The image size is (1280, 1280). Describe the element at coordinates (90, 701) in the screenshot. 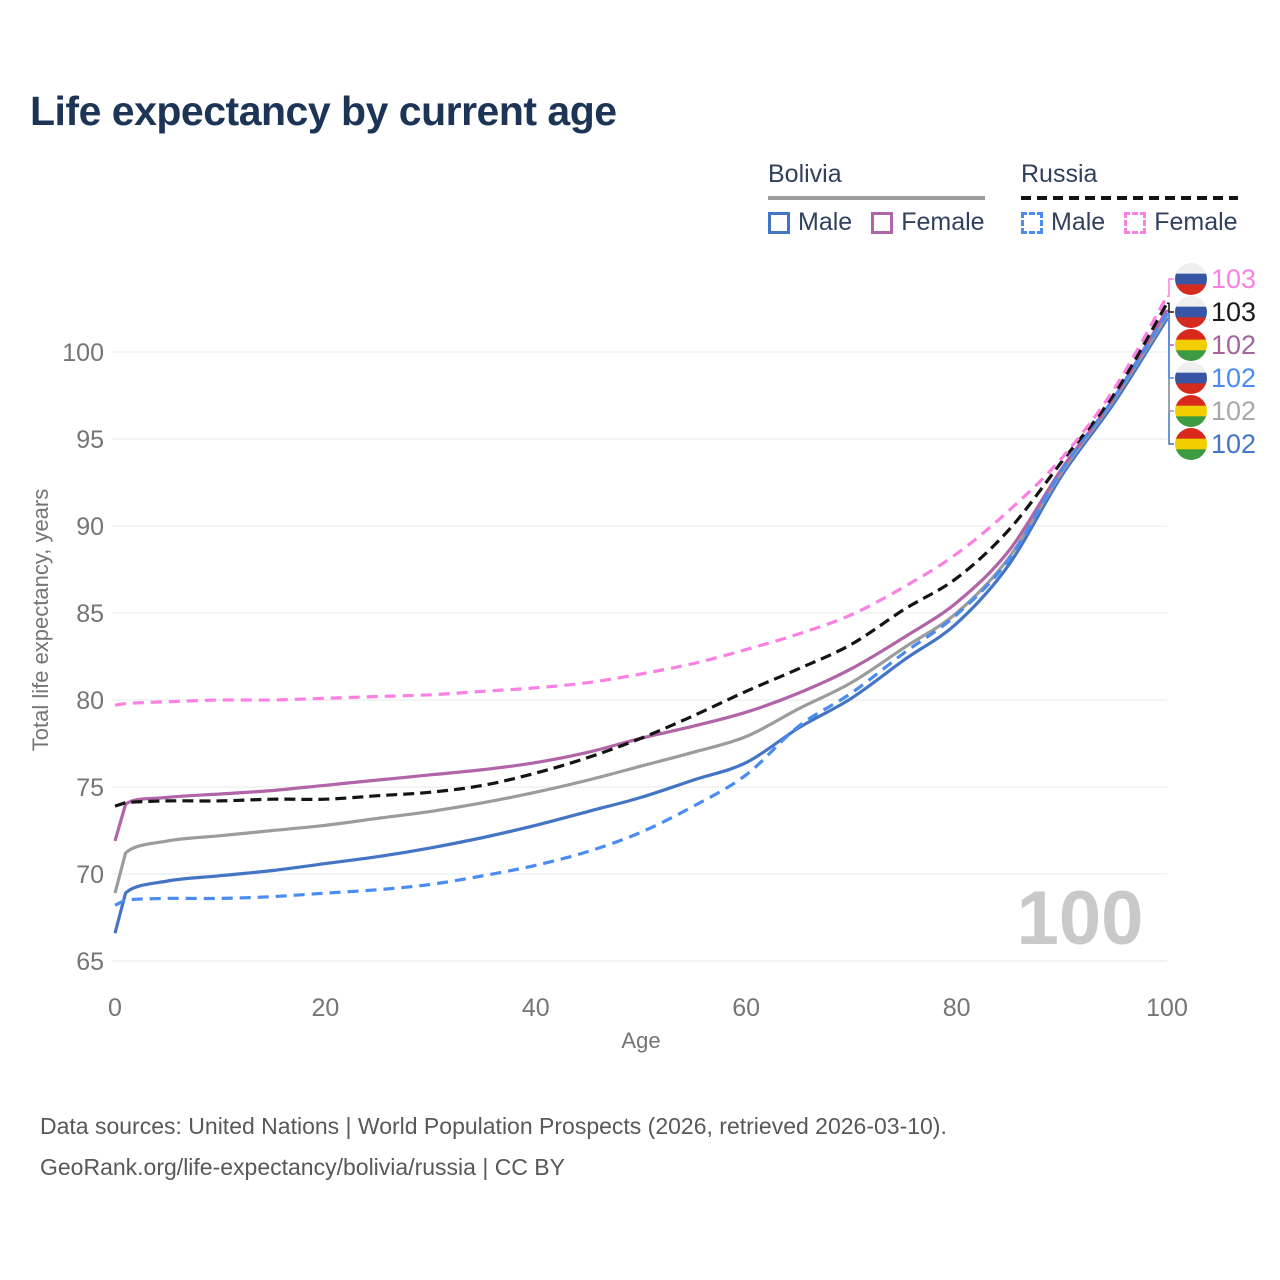

I see `y-tick-label: 80` at that location.